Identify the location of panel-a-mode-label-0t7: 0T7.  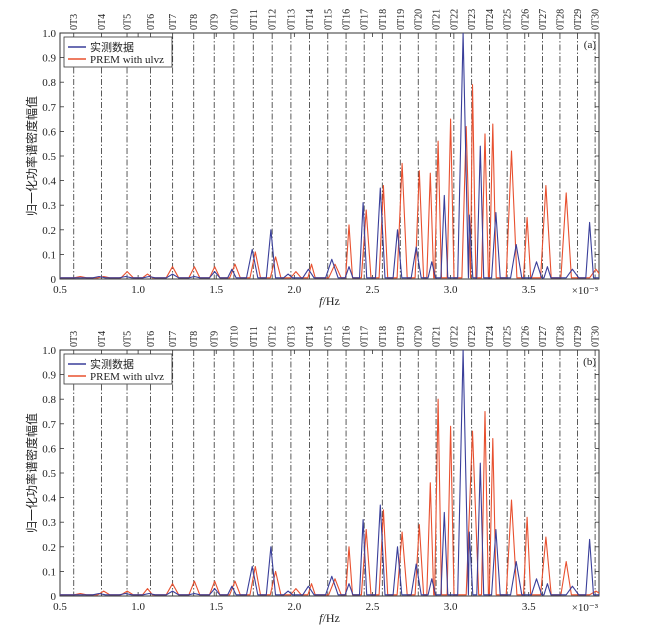
(173, 22).